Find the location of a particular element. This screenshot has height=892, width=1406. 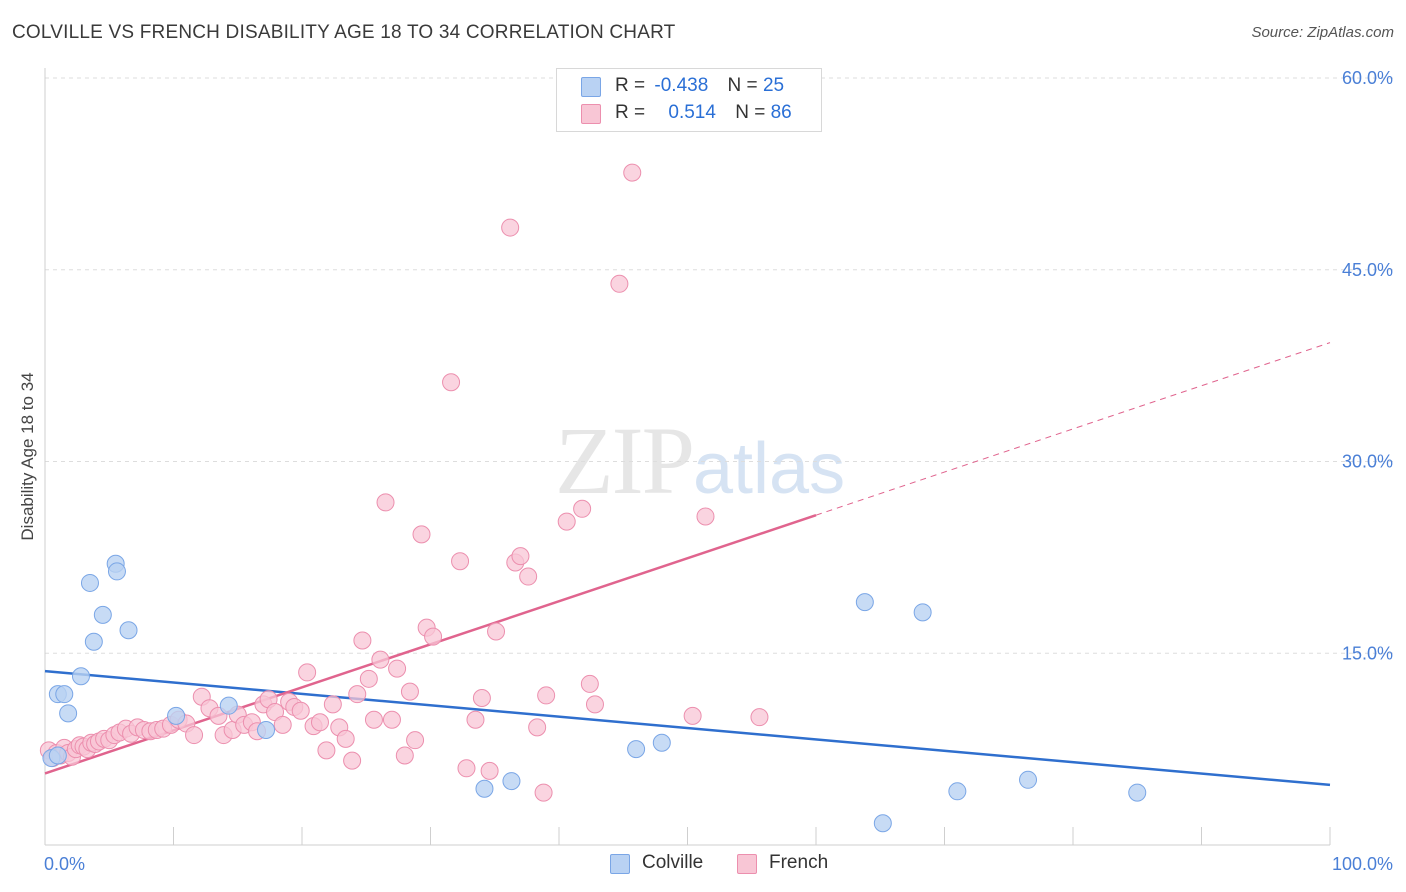

x-tick-label: 100.0% is located at coordinates (1362, 864).